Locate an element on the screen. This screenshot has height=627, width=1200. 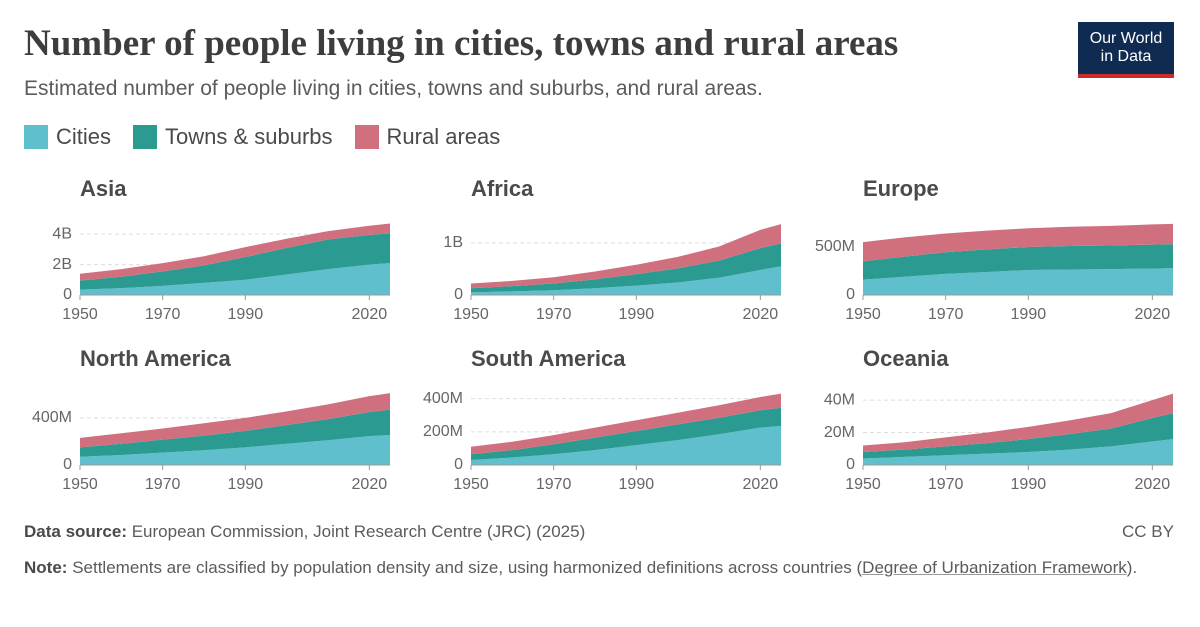
y-tick-label: 40M is located at coordinates (839, 399).